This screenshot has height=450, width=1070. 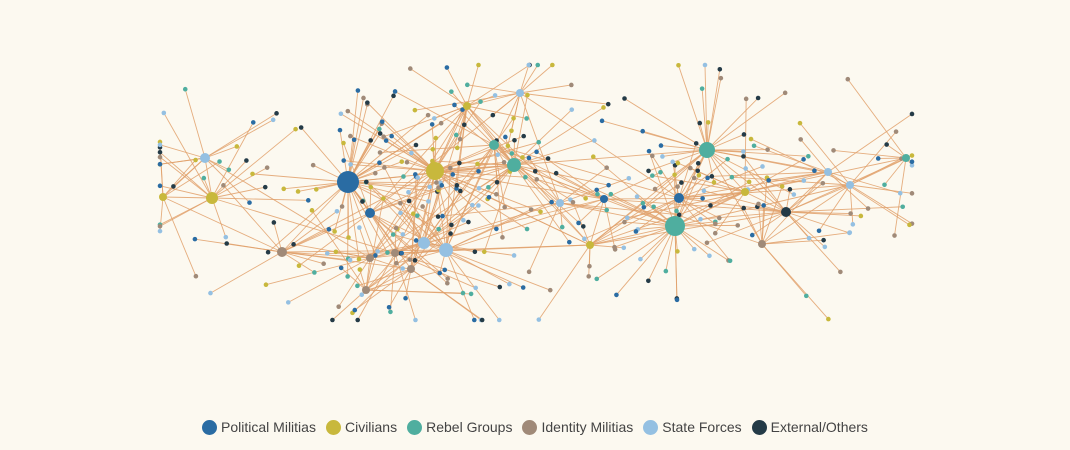 What do you see at coordinates (459, 427) in the screenshot?
I see `legend-item: Rebel Groups` at bounding box center [459, 427].